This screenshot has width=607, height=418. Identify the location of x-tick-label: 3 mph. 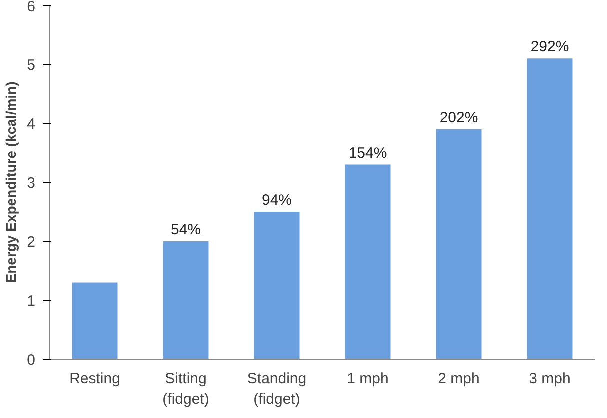
(550, 379).